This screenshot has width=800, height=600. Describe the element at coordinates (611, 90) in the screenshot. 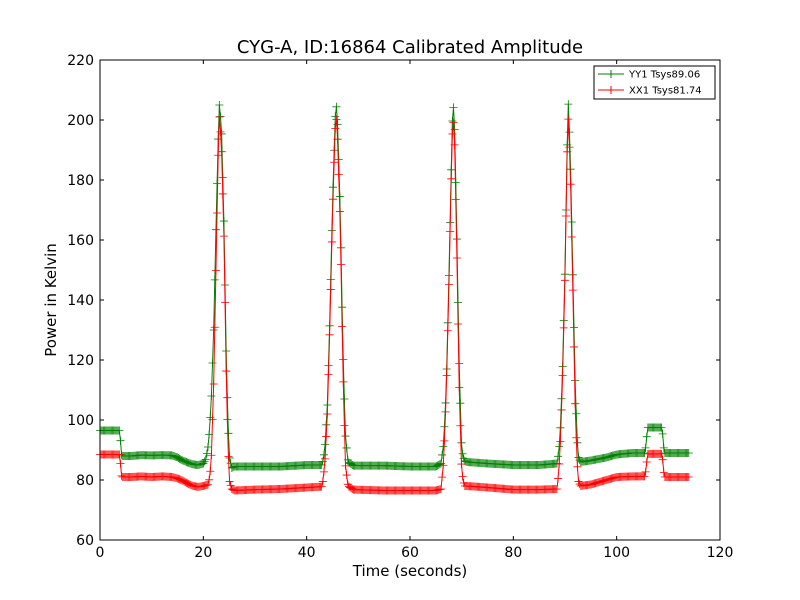

I see `legend-marker-xx1` at that location.